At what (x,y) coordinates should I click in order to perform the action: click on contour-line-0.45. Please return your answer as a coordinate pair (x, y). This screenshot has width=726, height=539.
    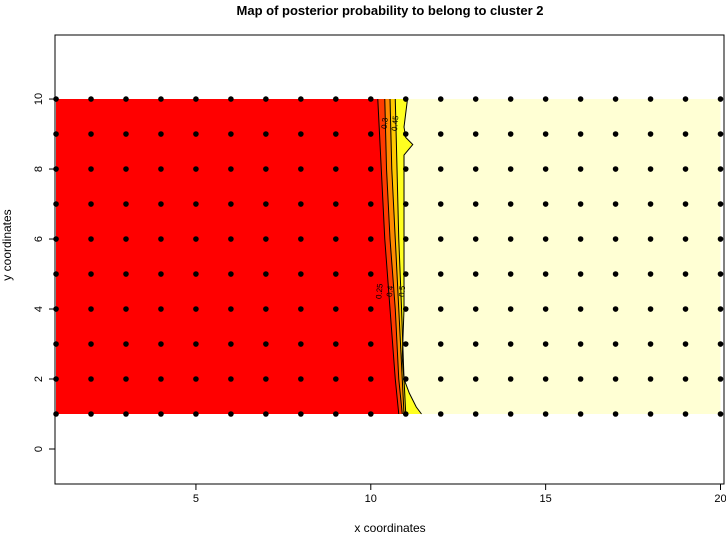
    Looking at the image, I should click on (400, 257).